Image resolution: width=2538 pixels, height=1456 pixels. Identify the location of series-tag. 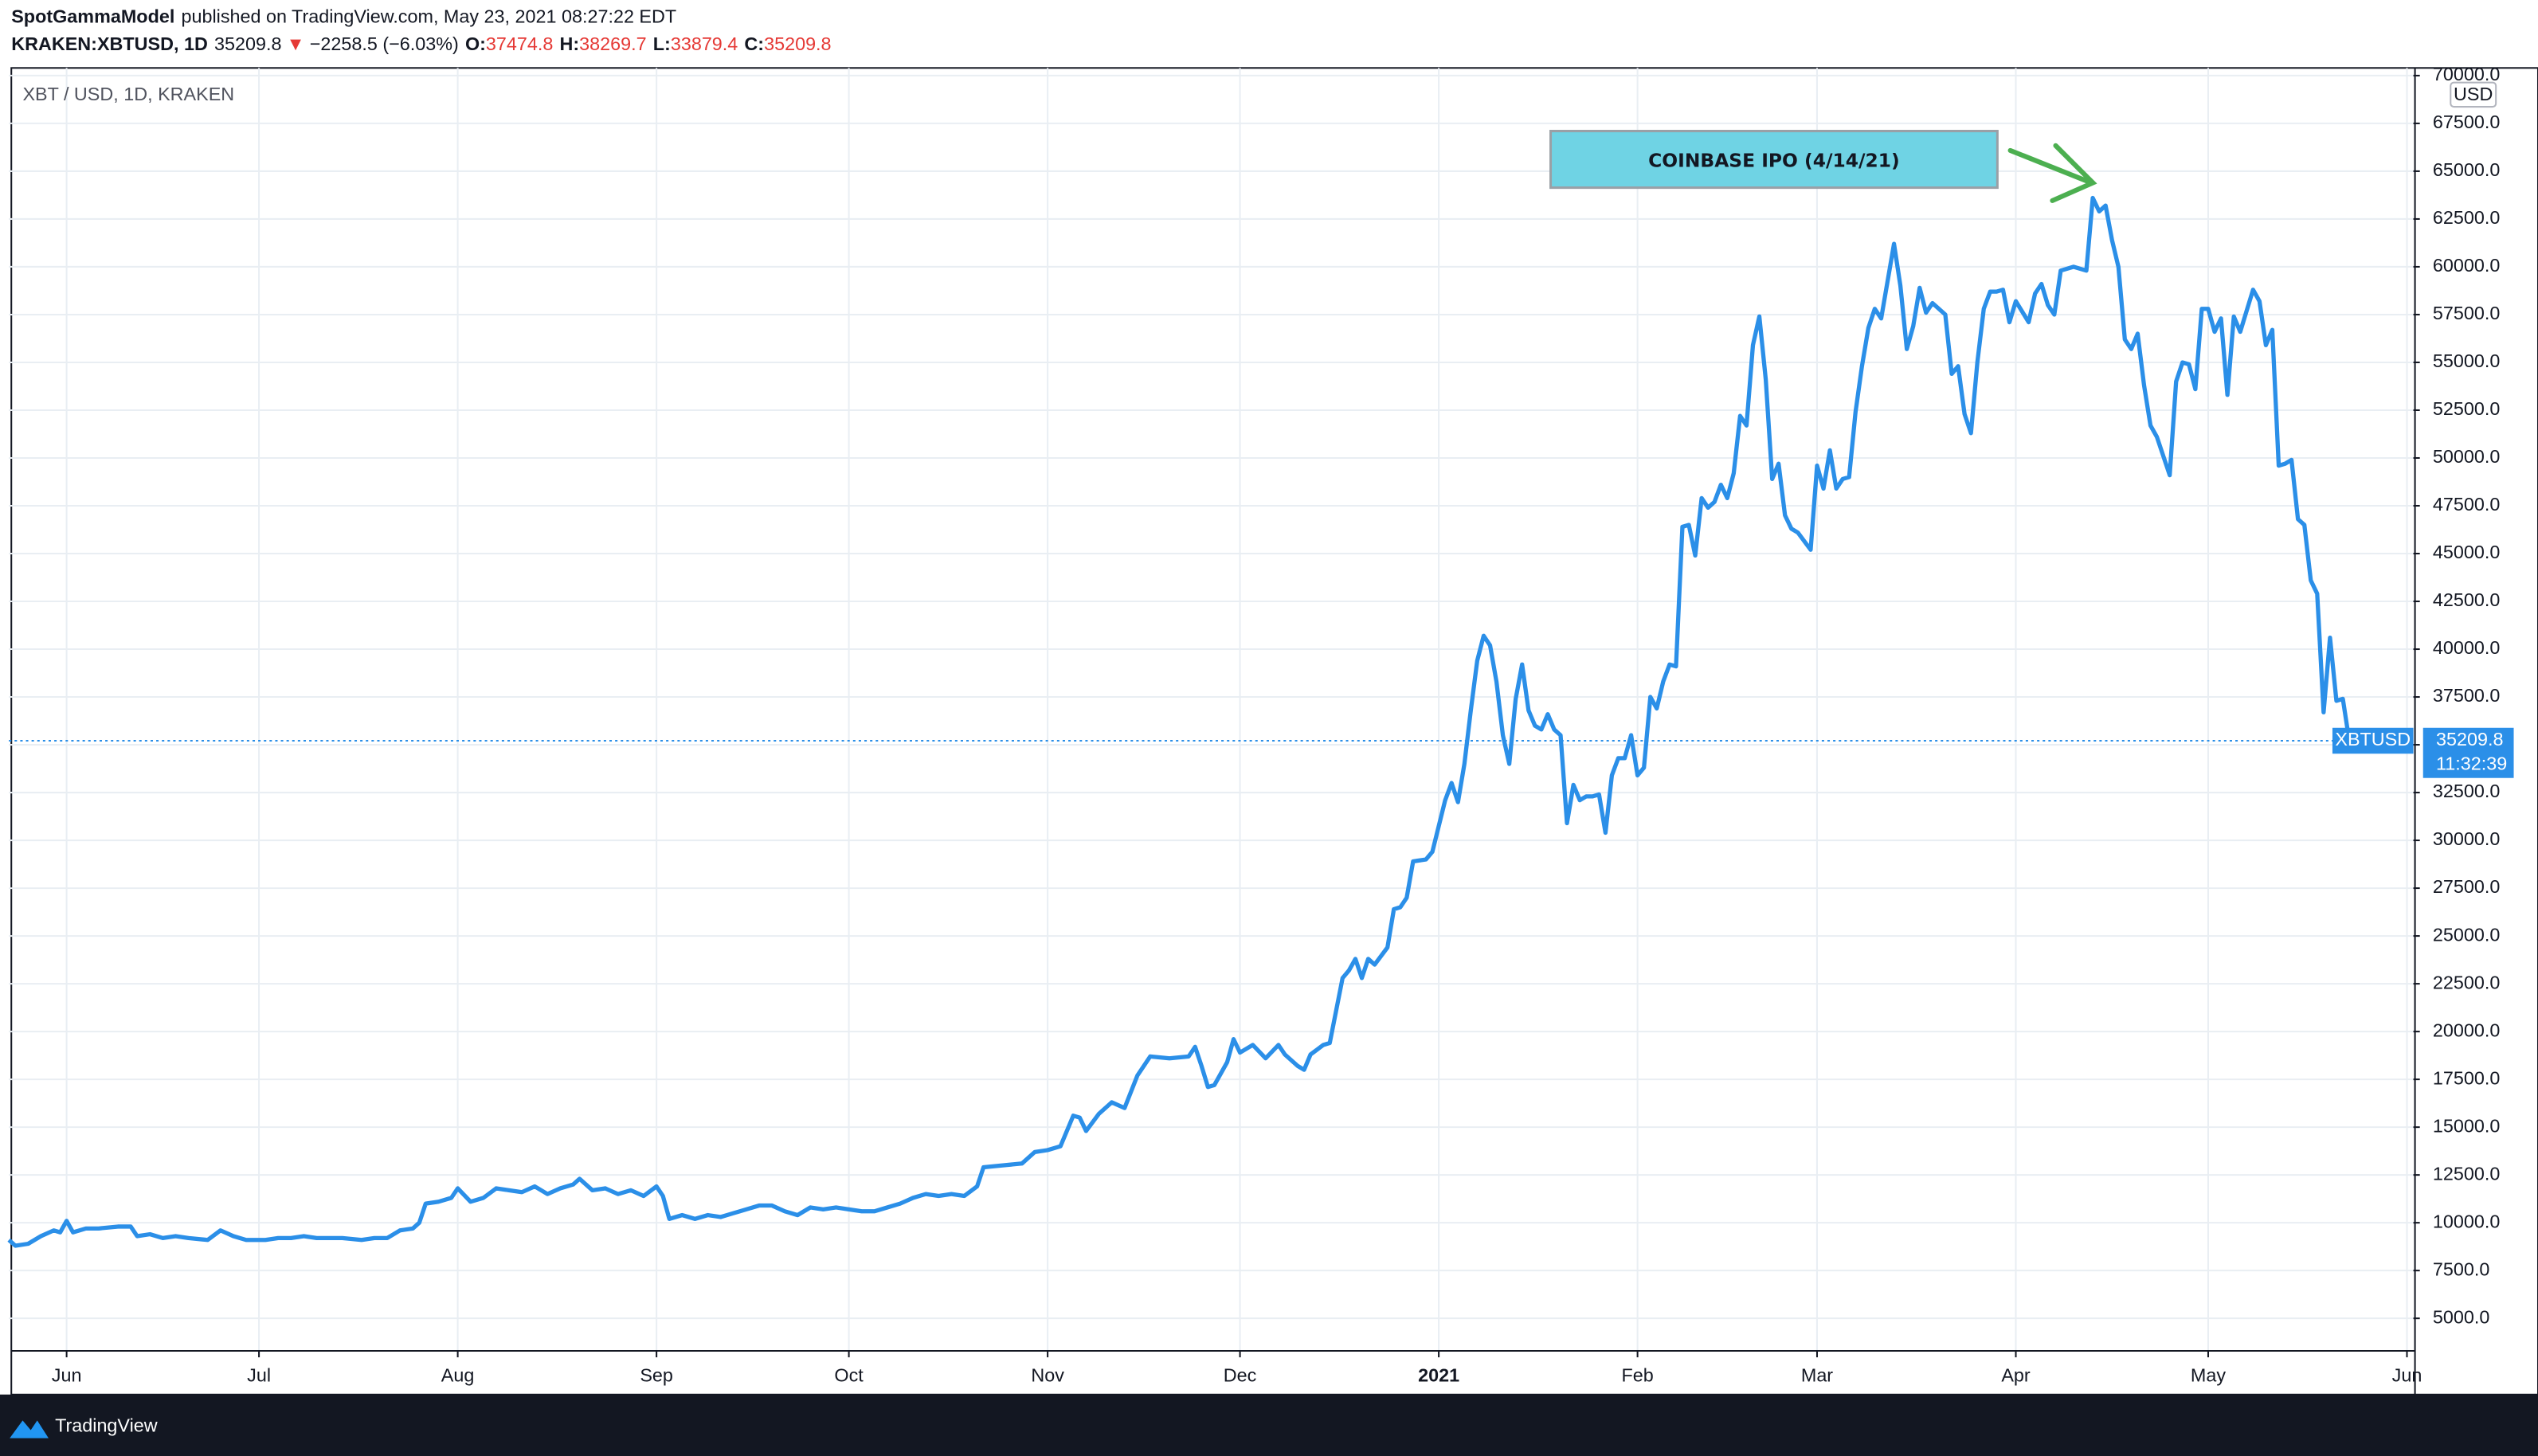
(2373, 740).